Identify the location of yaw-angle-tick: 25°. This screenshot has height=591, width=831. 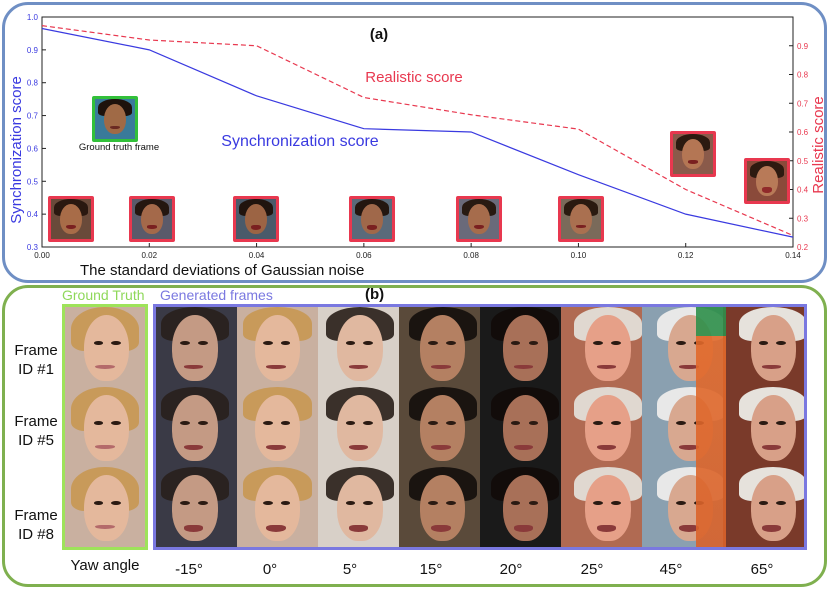
(592, 569).